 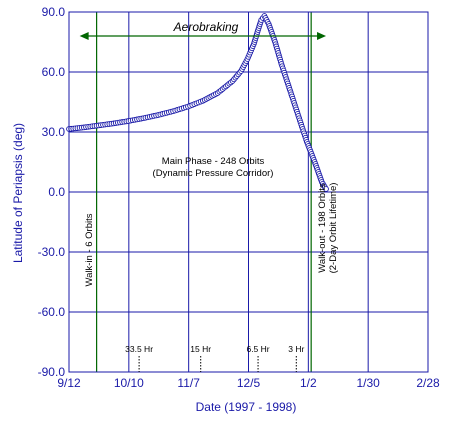 I want to click on aerobraking-label: Aerobraking, so click(x=206, y=27).